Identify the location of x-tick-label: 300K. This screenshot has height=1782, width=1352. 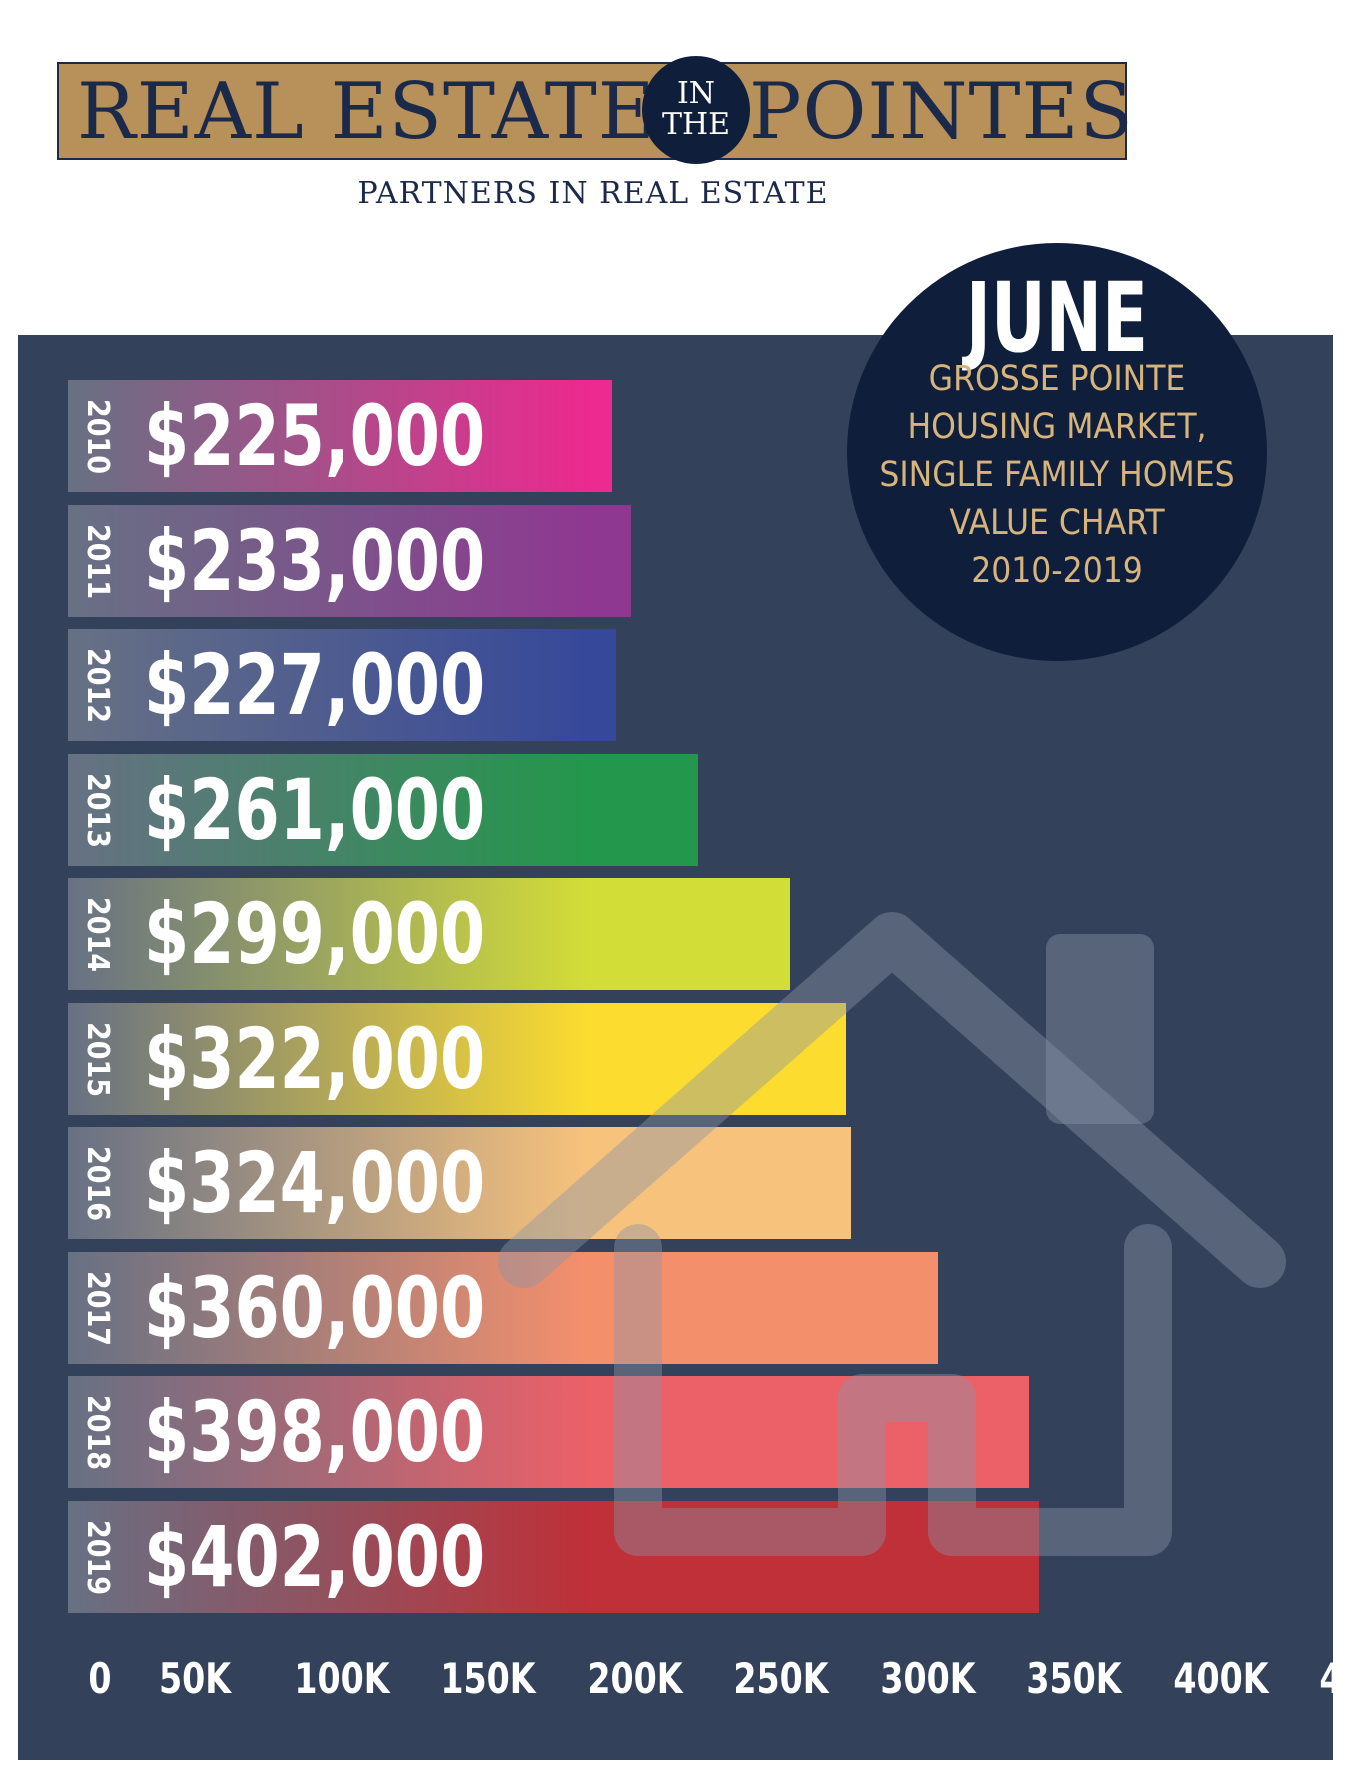
(928, 1678).